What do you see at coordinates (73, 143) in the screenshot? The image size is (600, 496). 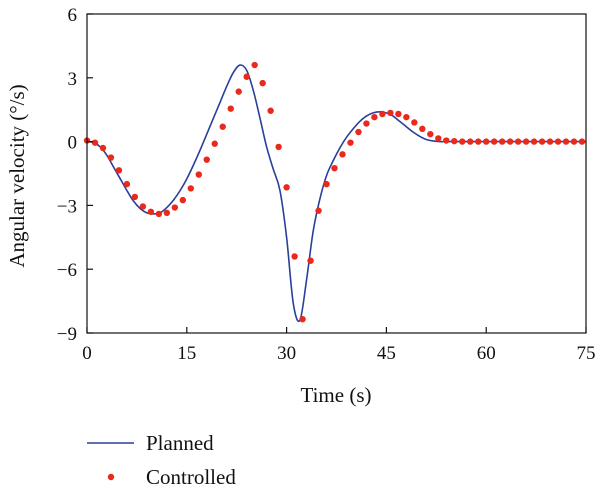 I see `y-tick-label: 0` at bounding box center [73, 143].